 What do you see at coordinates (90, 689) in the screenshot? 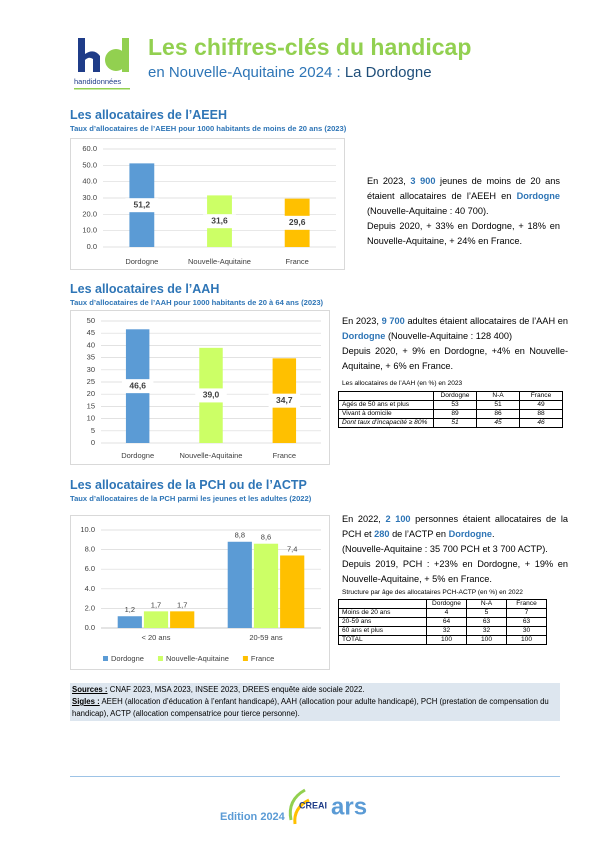
I see `sources-label: Sources :` at bounding box center [90, 689].